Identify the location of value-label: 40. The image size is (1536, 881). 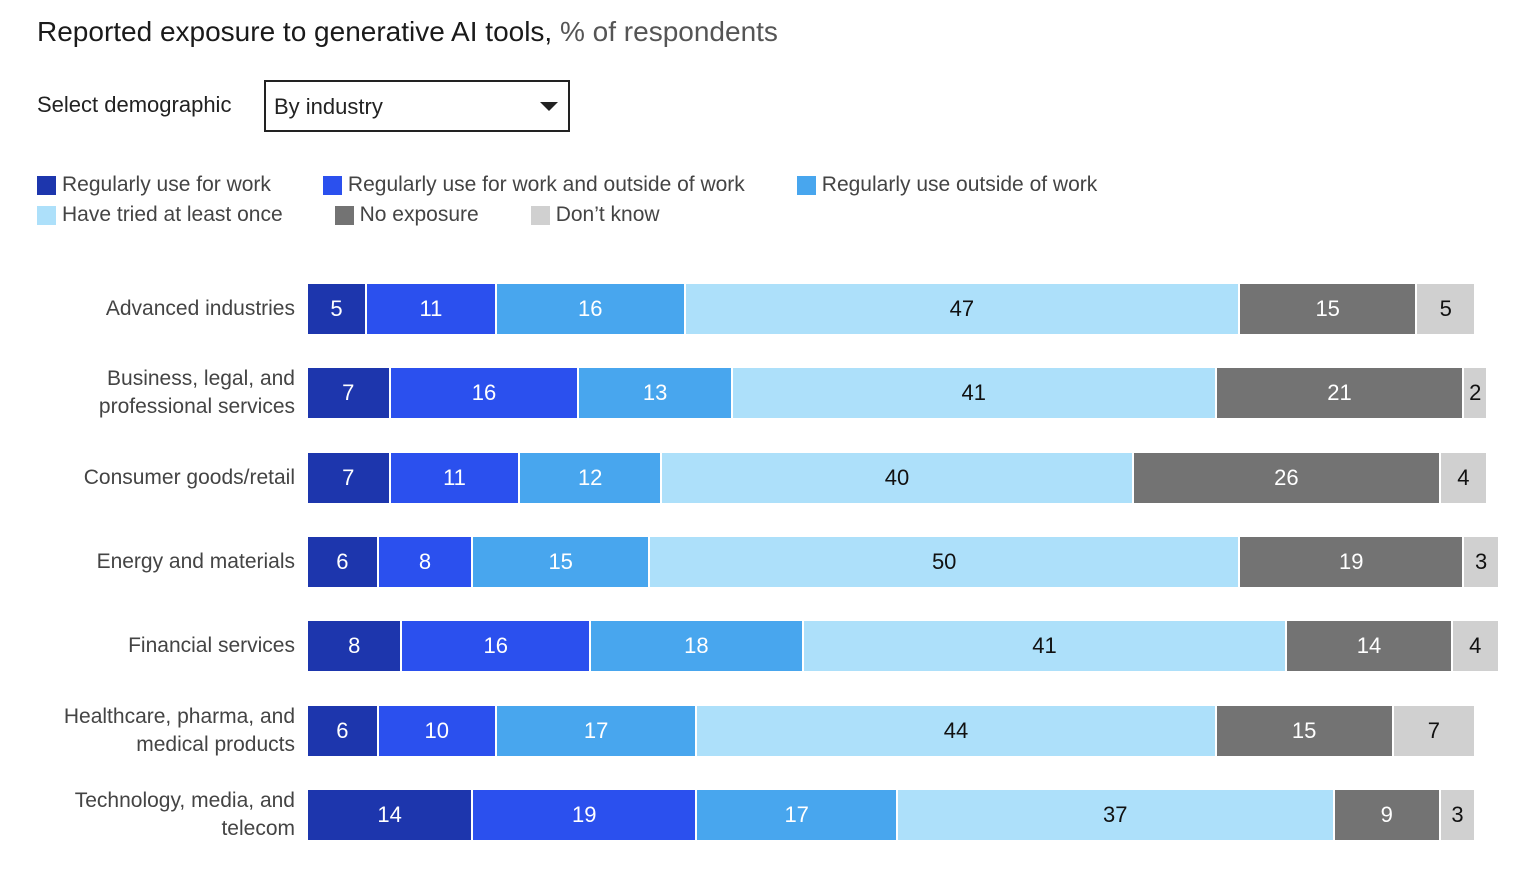
(897, 477).